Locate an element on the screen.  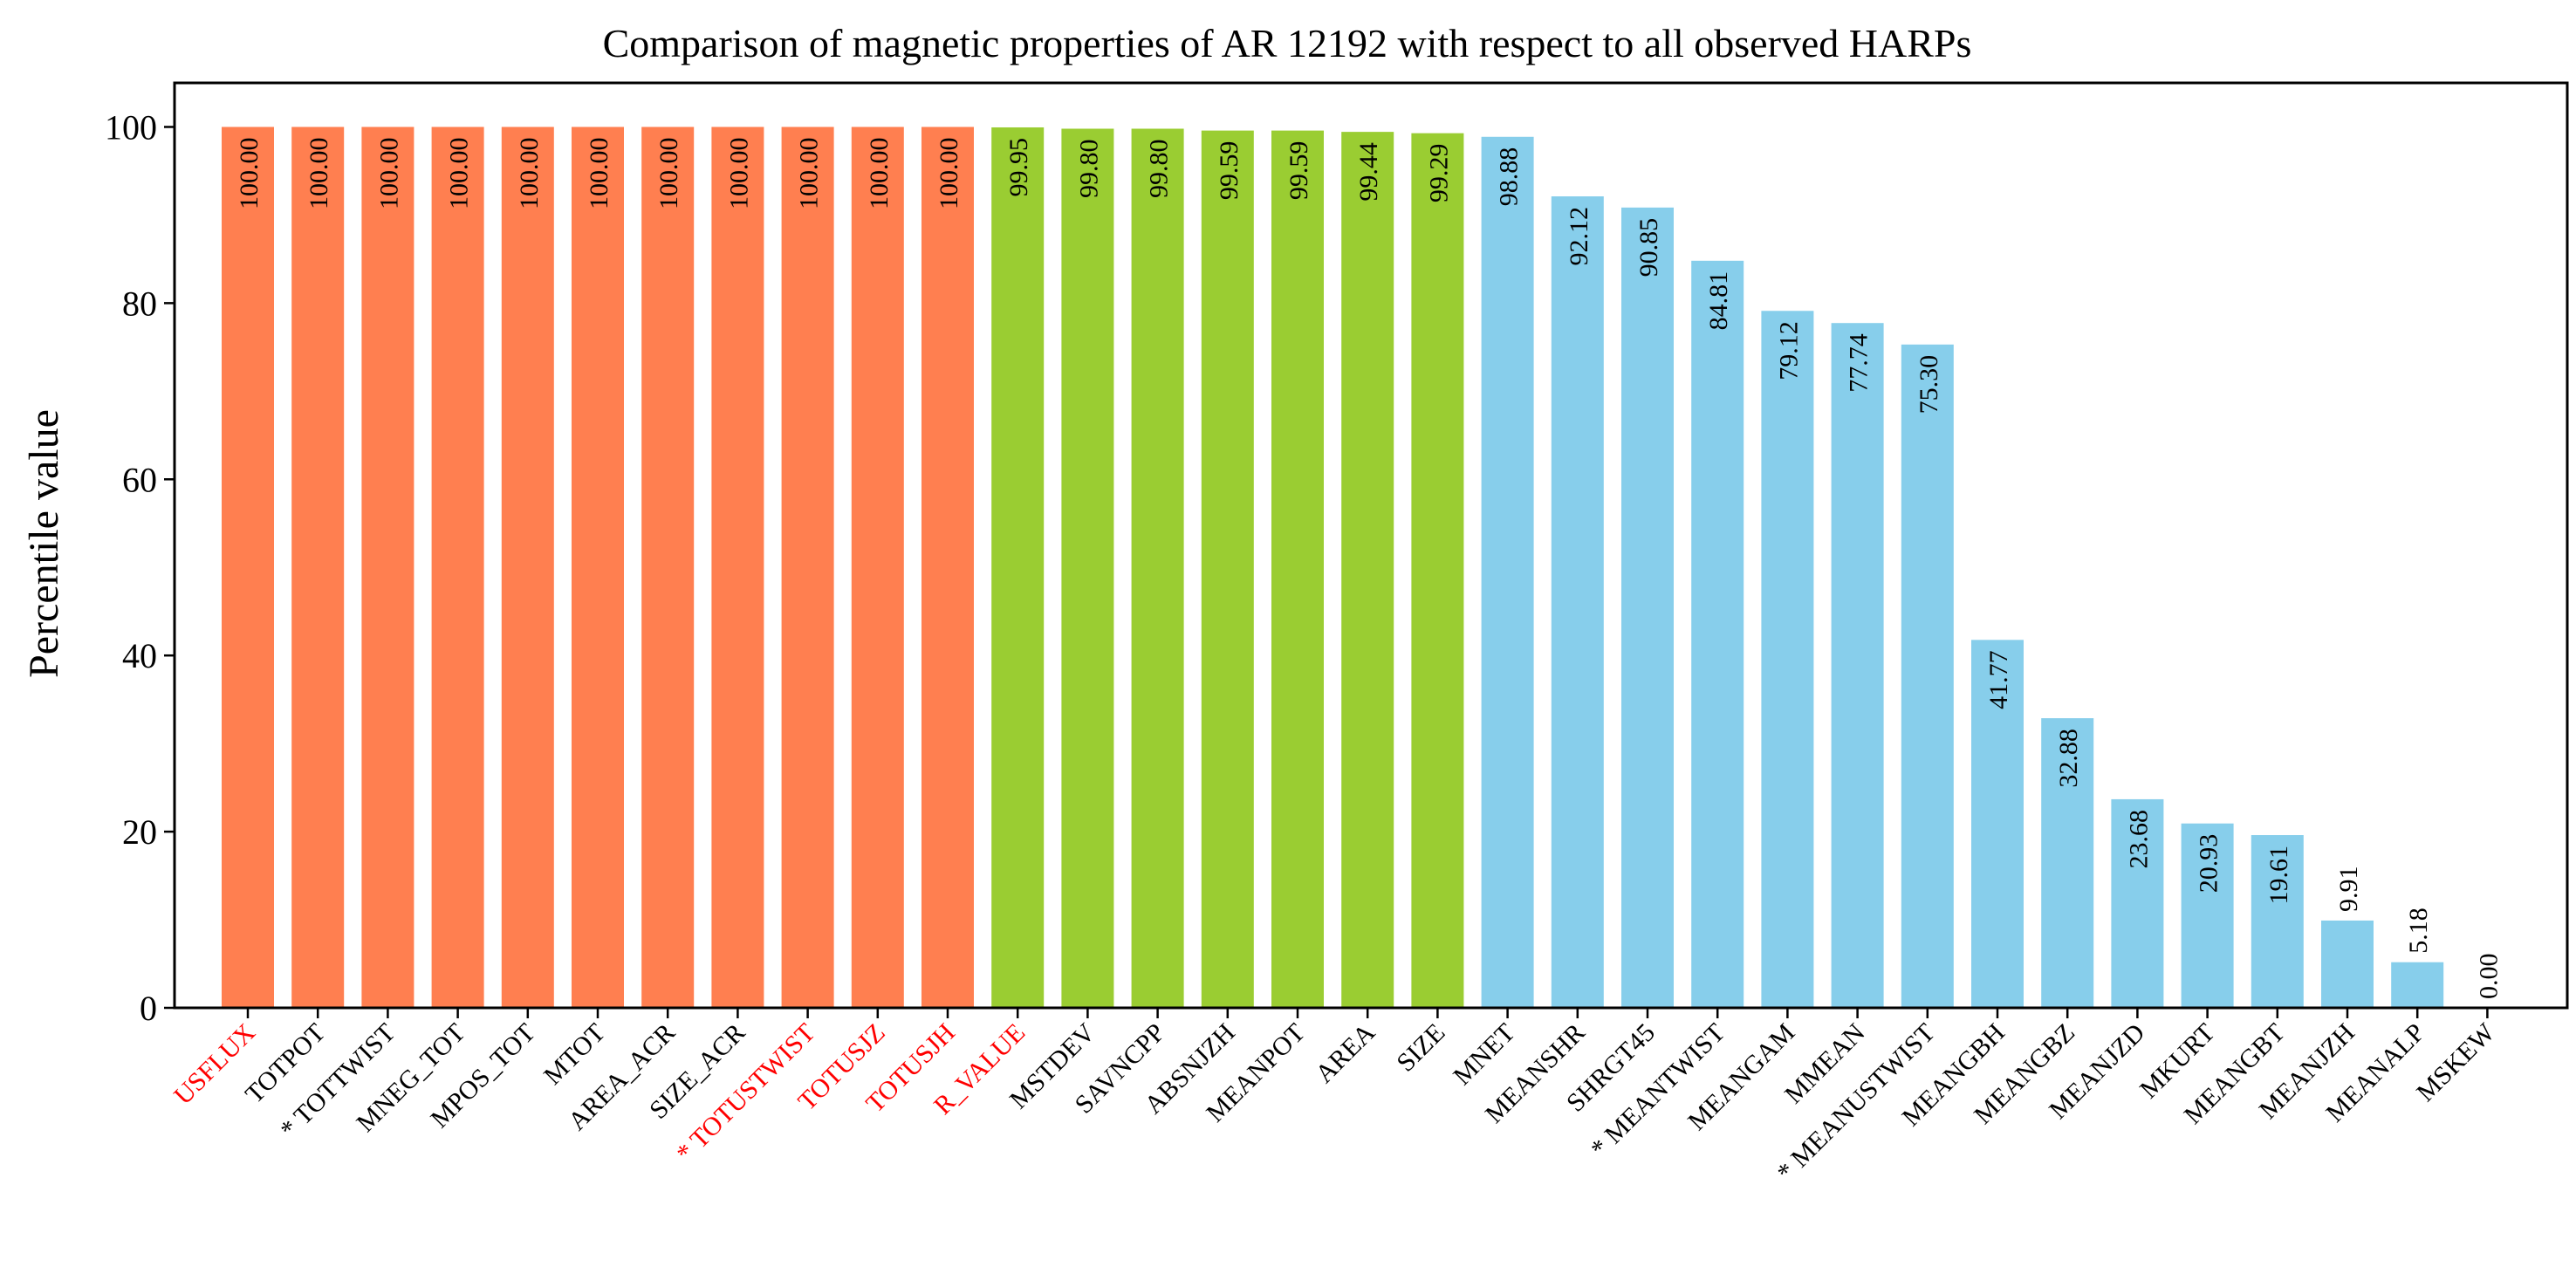
bar-value-label: 84.81 is located at coordinates (1718, 301).